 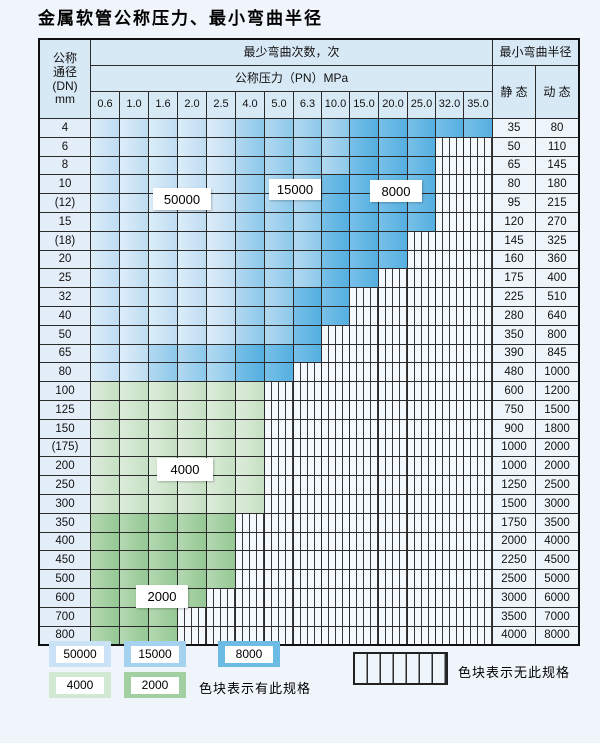 I want to click on static-radius-value: 2500, so click(x=514, y=579).